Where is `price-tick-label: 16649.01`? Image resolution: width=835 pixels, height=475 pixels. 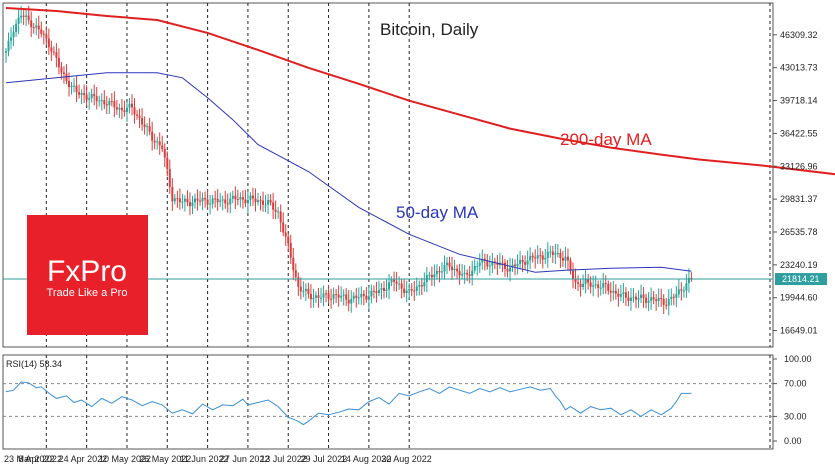 price-tick-label: 16649.01 is located at coordinates (799, 331).